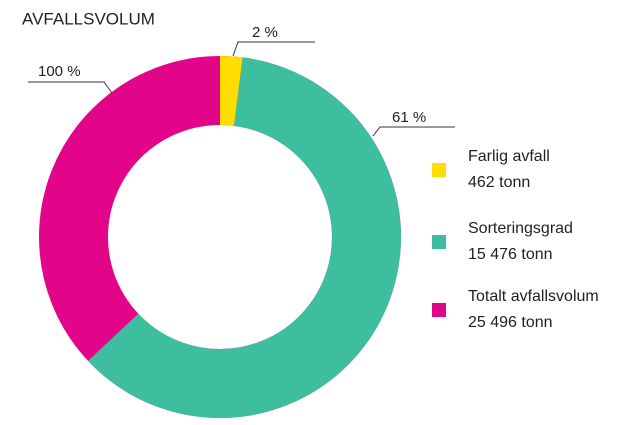  Describe the element at coordinates (499, 182) in the screenshot. I see `legend-detail: 462 tonn` at that location.